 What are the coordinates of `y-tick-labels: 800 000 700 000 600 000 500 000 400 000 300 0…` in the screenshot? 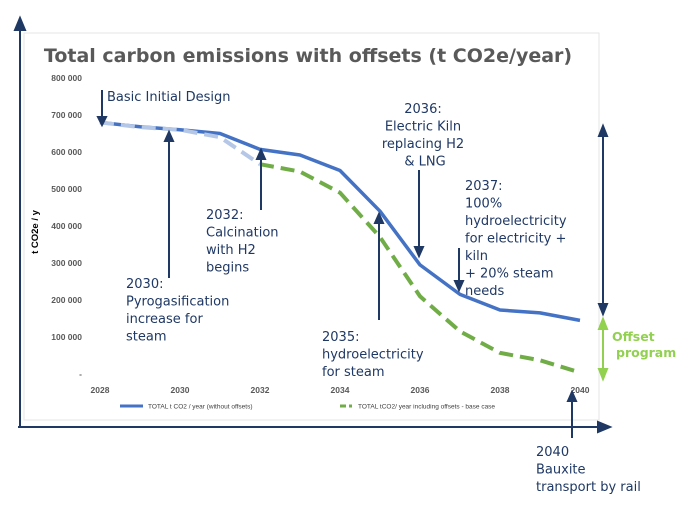 It's located at (66, 226).